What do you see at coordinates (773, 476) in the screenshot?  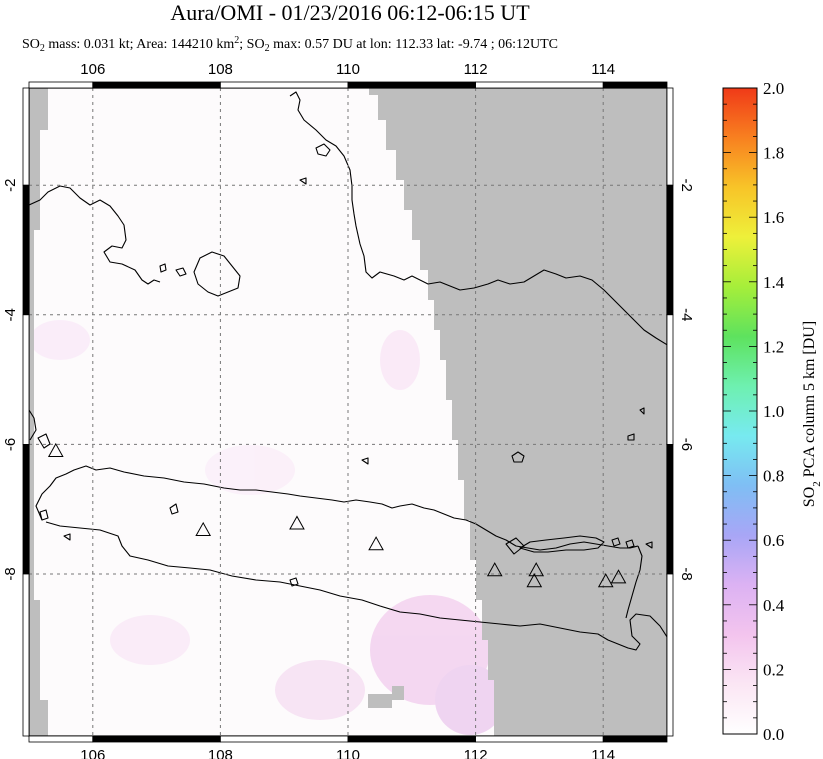 I see `colorbar-tick-label: 0.8` at bounding box center [773, 476].